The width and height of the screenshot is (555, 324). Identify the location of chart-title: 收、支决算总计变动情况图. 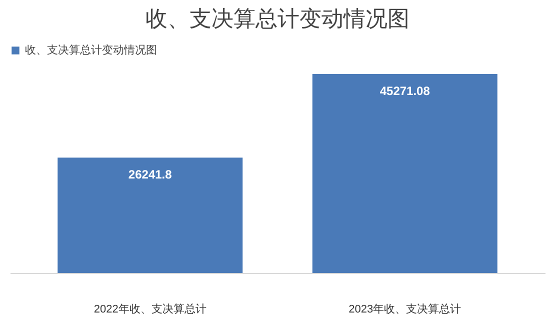
(278, 18).